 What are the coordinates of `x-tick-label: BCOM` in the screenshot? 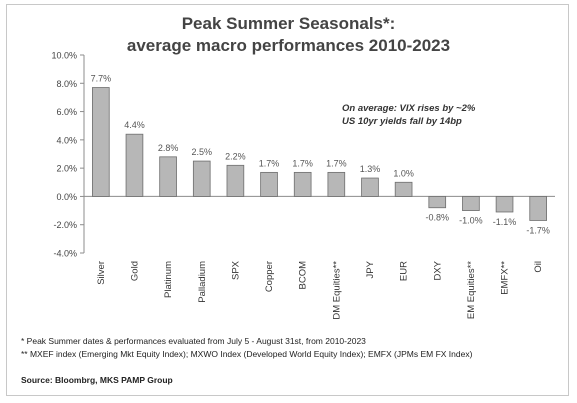 It's located at (303, 275).